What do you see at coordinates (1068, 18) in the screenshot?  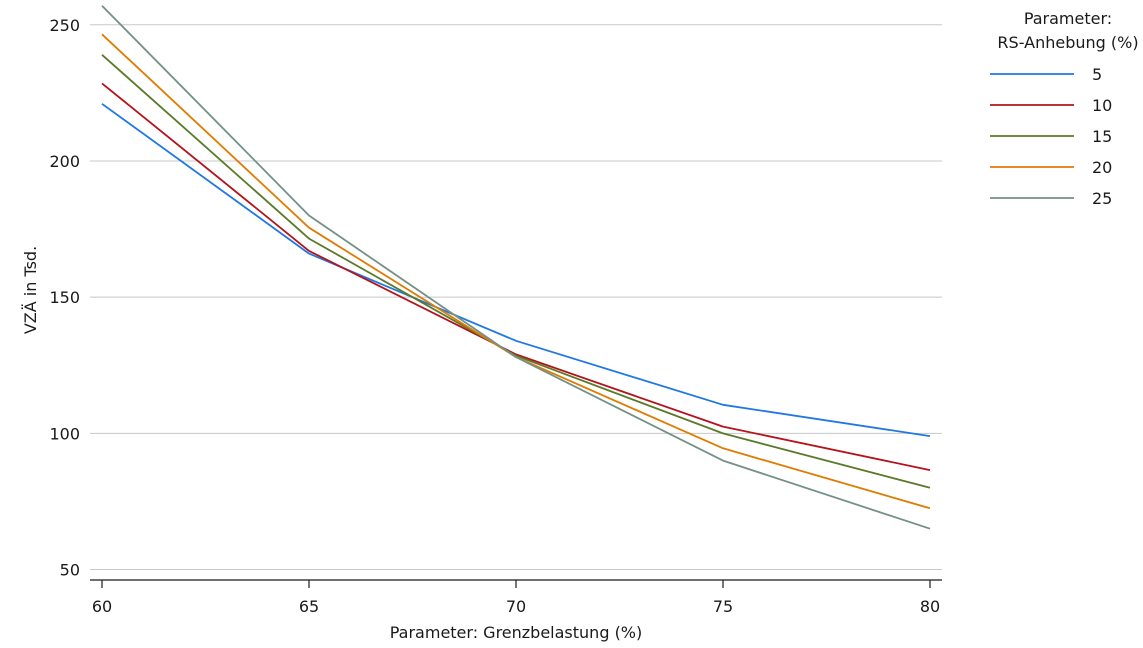 I see `legend-title-line-1: Parameter:` at bounding box center [1068, 18].